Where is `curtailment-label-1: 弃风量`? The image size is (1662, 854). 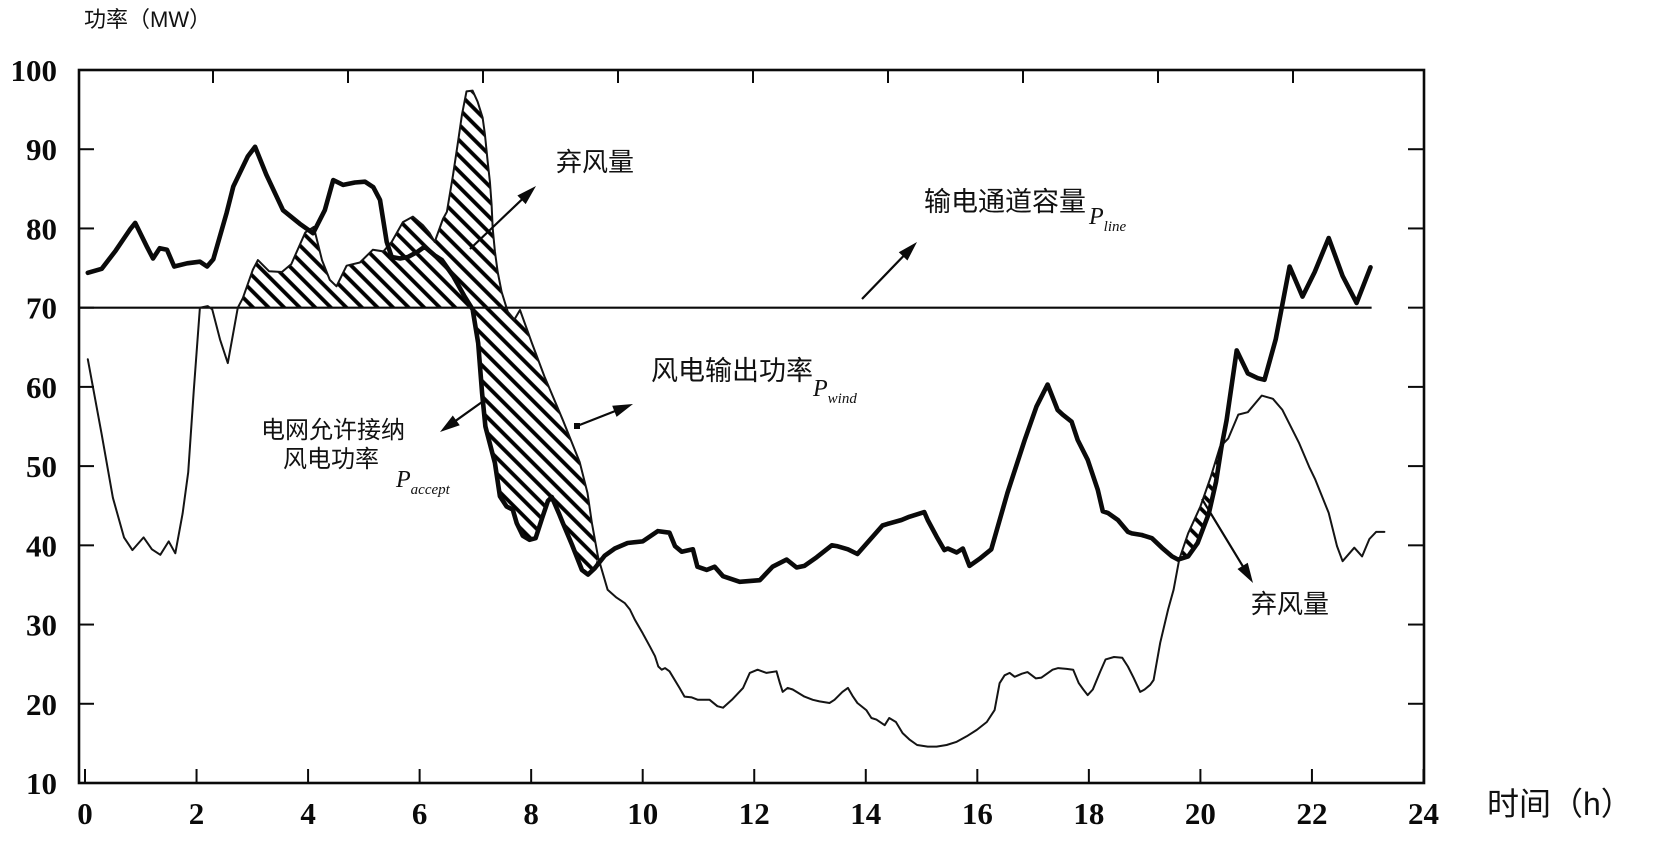 curtailment-label-1: 弃风量 is located at coordinates (595, 162).